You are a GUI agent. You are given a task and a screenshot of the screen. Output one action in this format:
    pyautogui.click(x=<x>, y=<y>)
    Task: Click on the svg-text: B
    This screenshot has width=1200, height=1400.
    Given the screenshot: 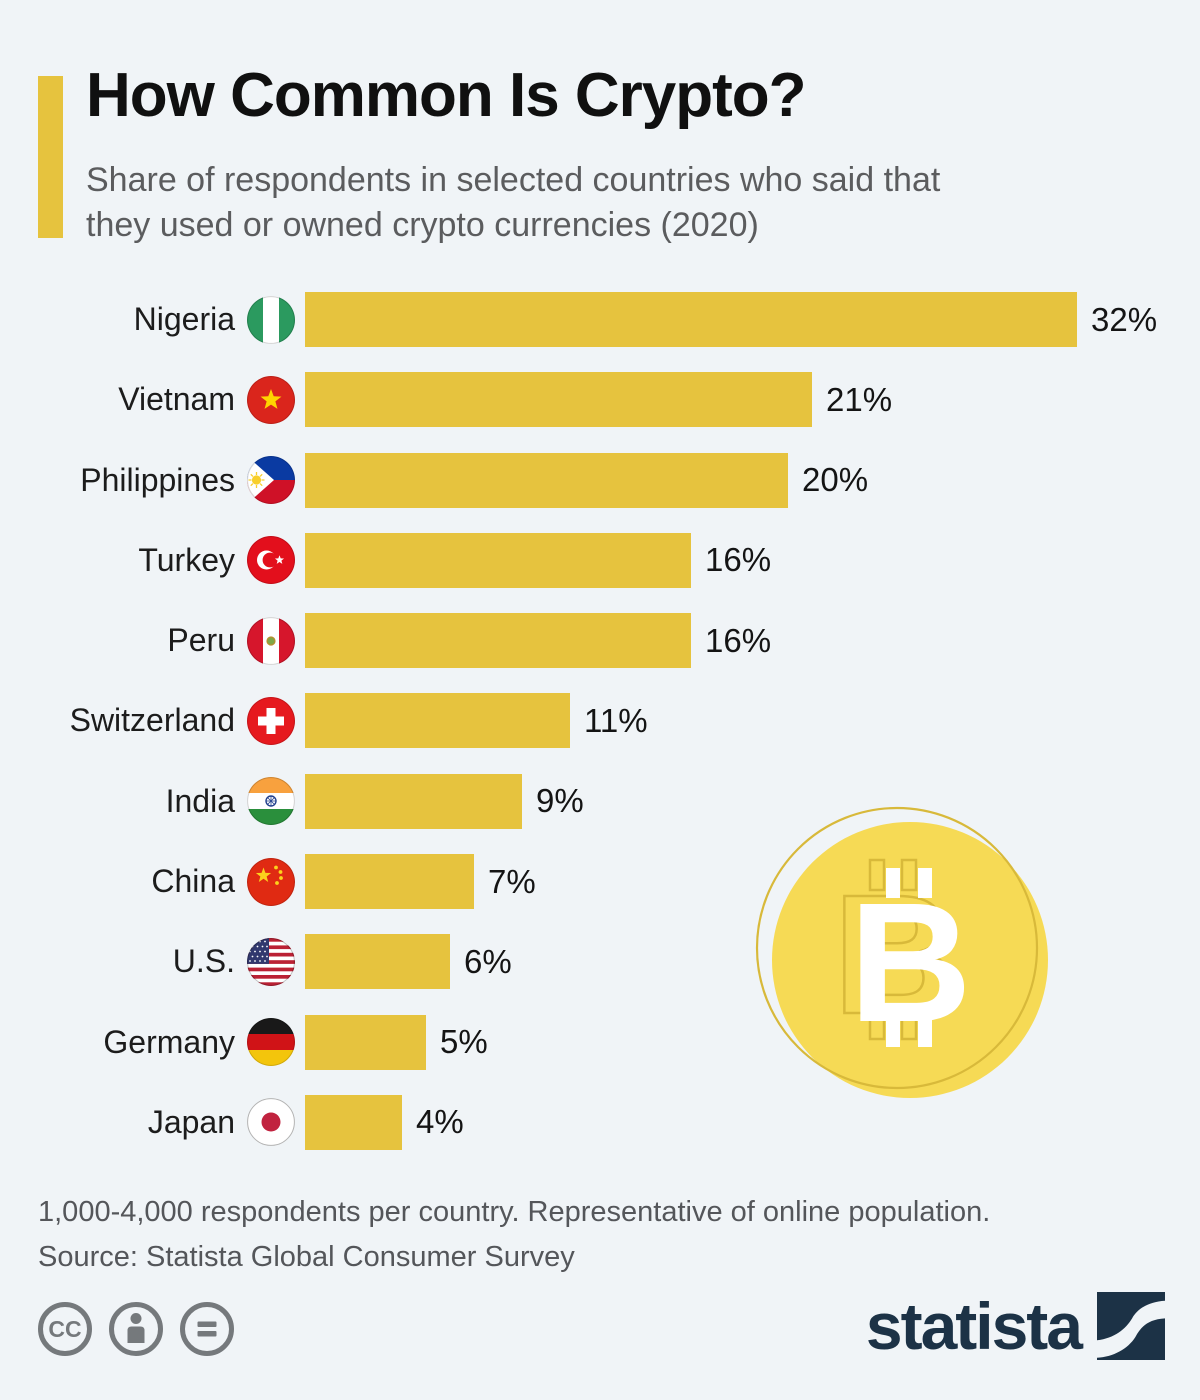 What is the action you would take?
    pyautogui.click(x=910, y=963)
    